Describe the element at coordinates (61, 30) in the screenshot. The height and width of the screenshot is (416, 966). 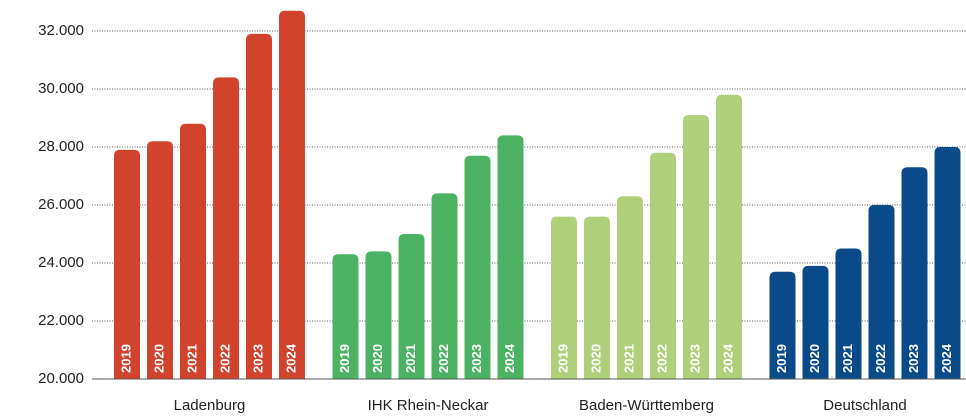
I see `y-tick-label: 32.000` at that location.